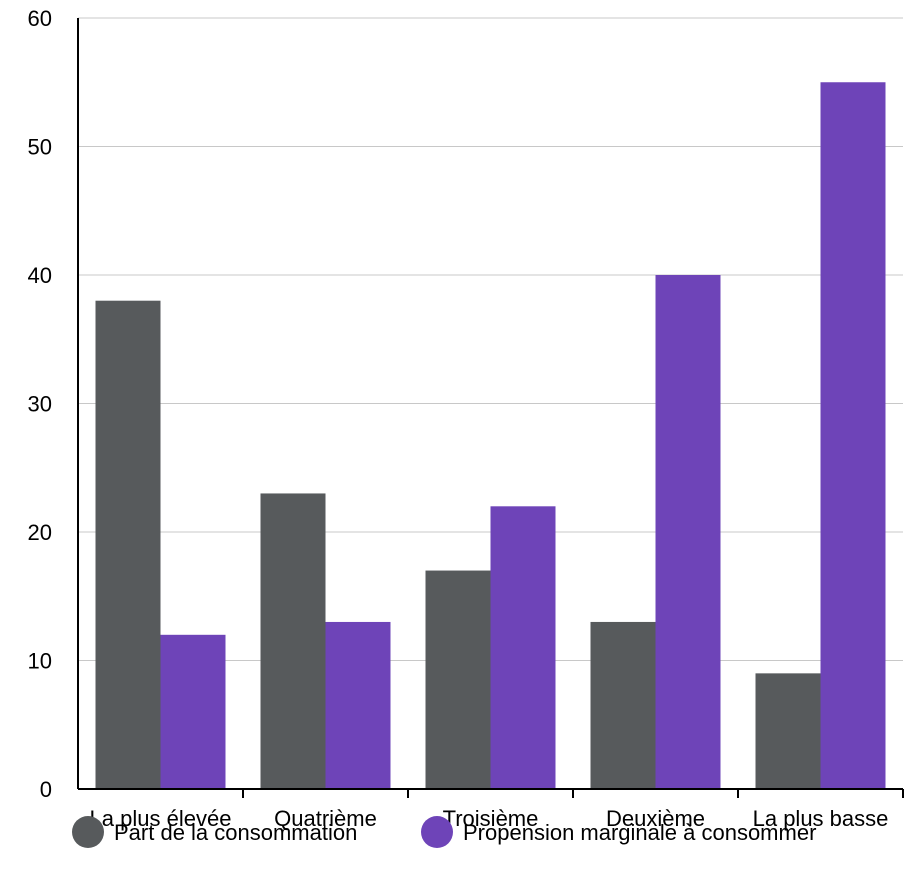 The width and height of the screenshot is (920, 882). Describe the element at coordinates (40, 661) in the screenshot. I see `y-tick-label: 10` at that location.